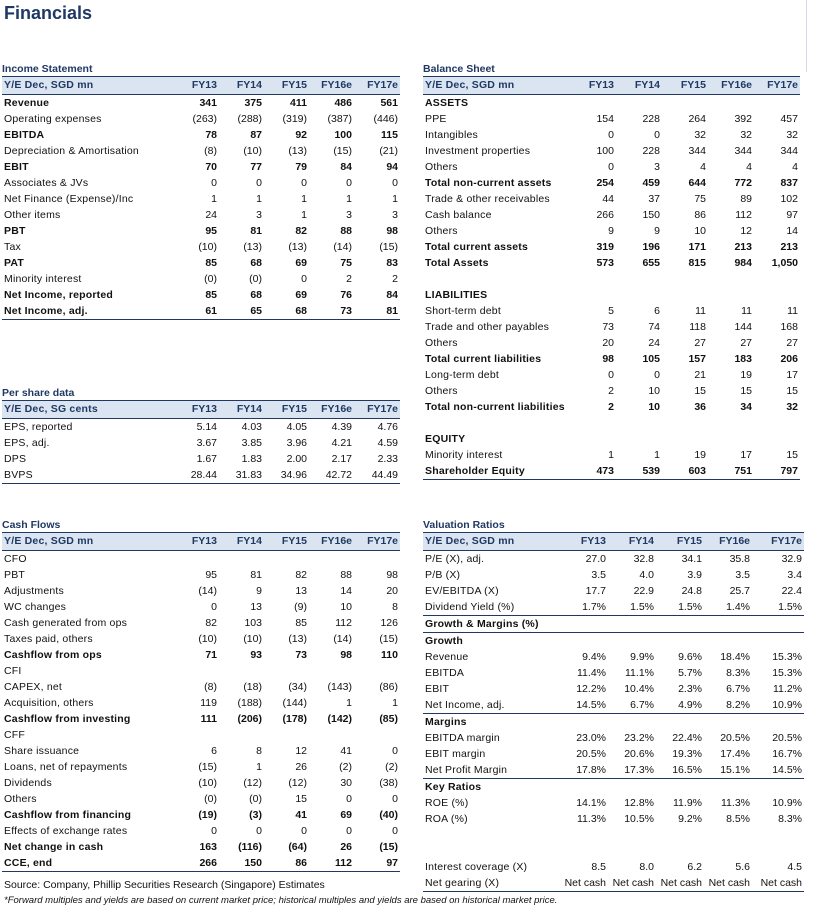  What do you see at coordinates (391, 767) in the screenshot?
I see `row-value: (2)` at bounding box center [391, 767].